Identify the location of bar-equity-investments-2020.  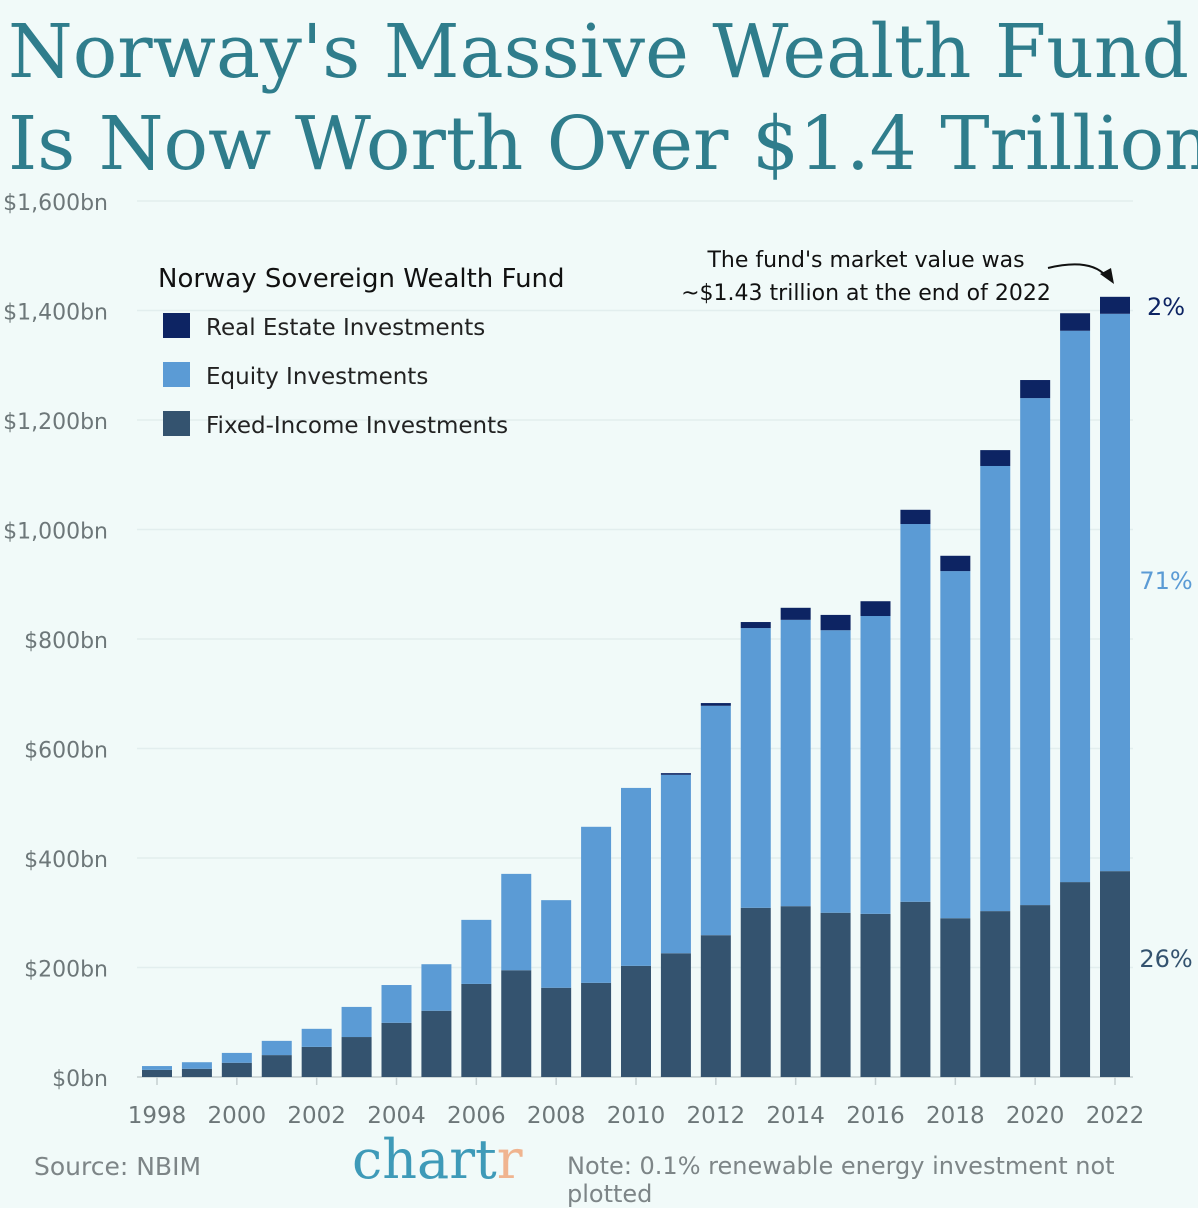
(1035, 652).